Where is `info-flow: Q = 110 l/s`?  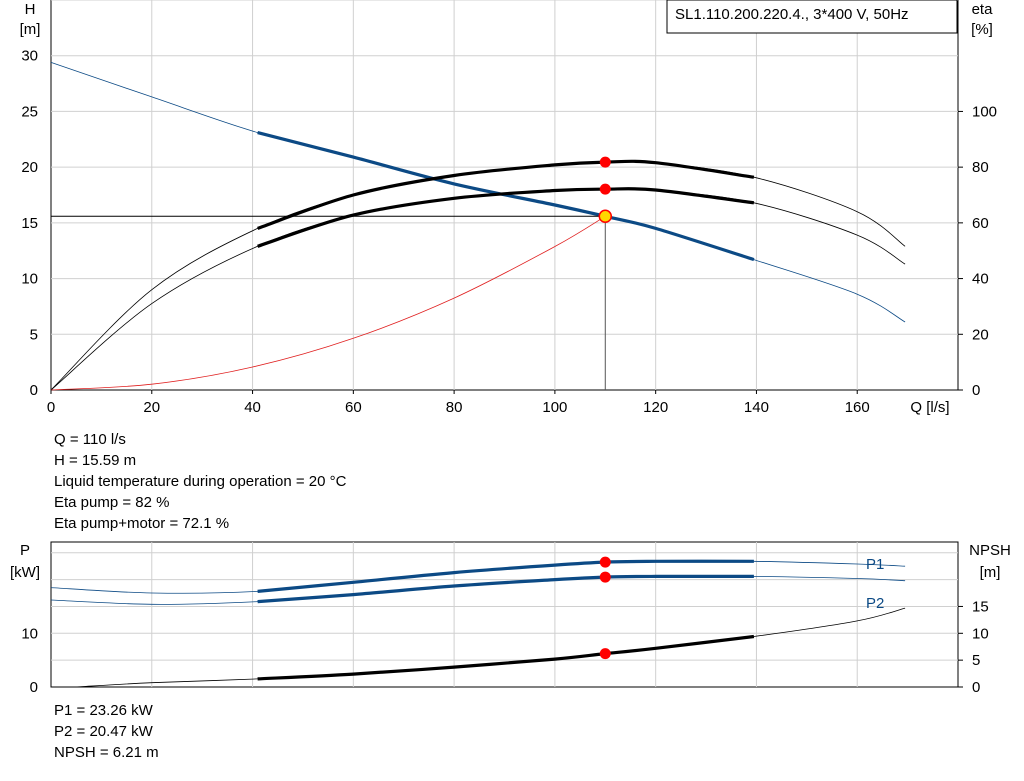 info-flow: Q = 110 l/s is located at coordinates (90, 439).